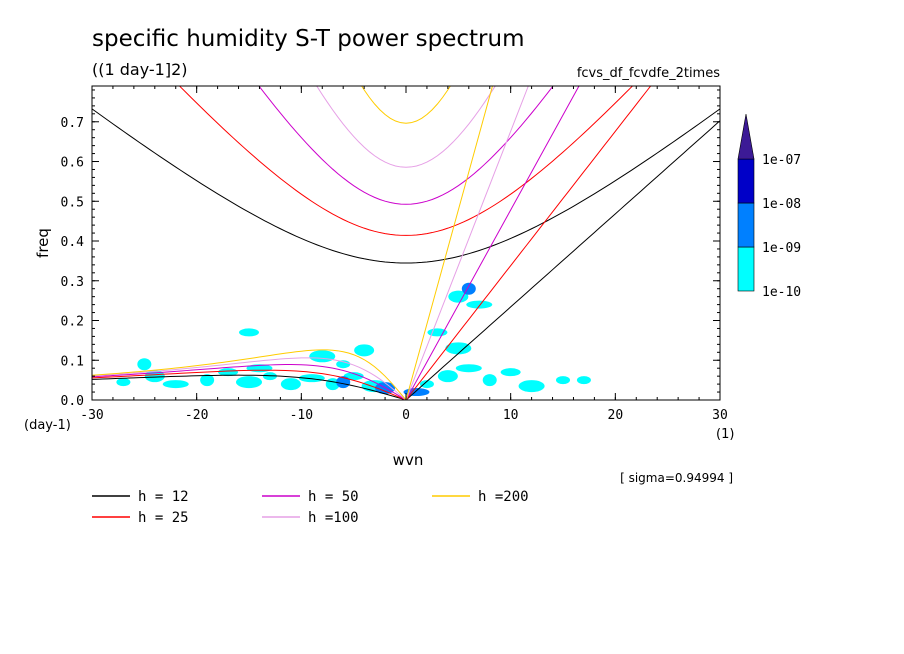 The image size is (904, 654). What do you see at coordinates (725, 434) in the screenshot?
I see `x-unit-label: (1)` at bounding box center [725, 434].